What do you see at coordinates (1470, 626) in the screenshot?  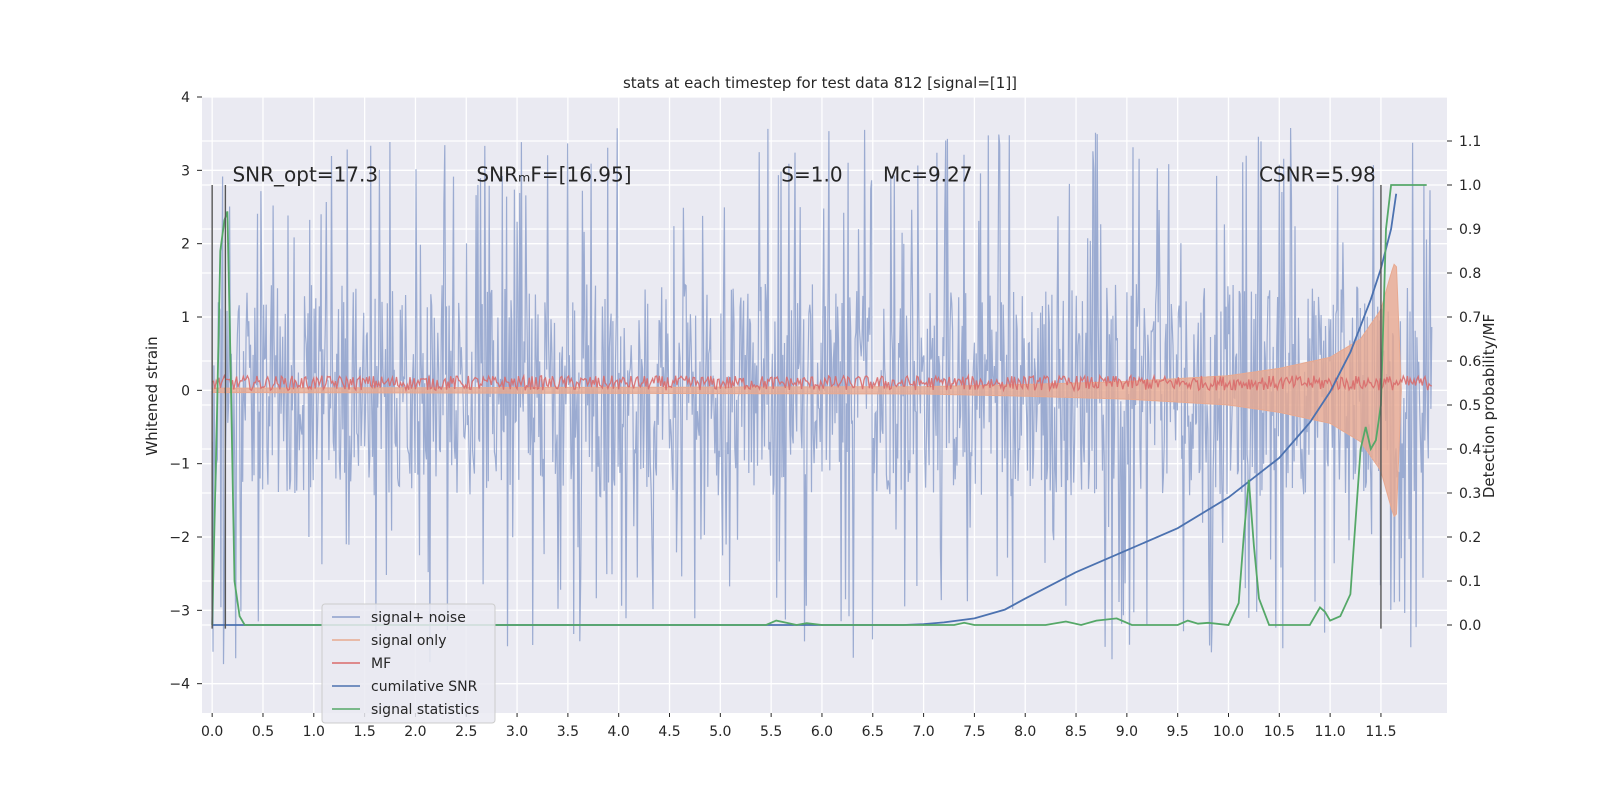 I see `y-right-tick-label: 0.0` at bounding box center [1470, 626].